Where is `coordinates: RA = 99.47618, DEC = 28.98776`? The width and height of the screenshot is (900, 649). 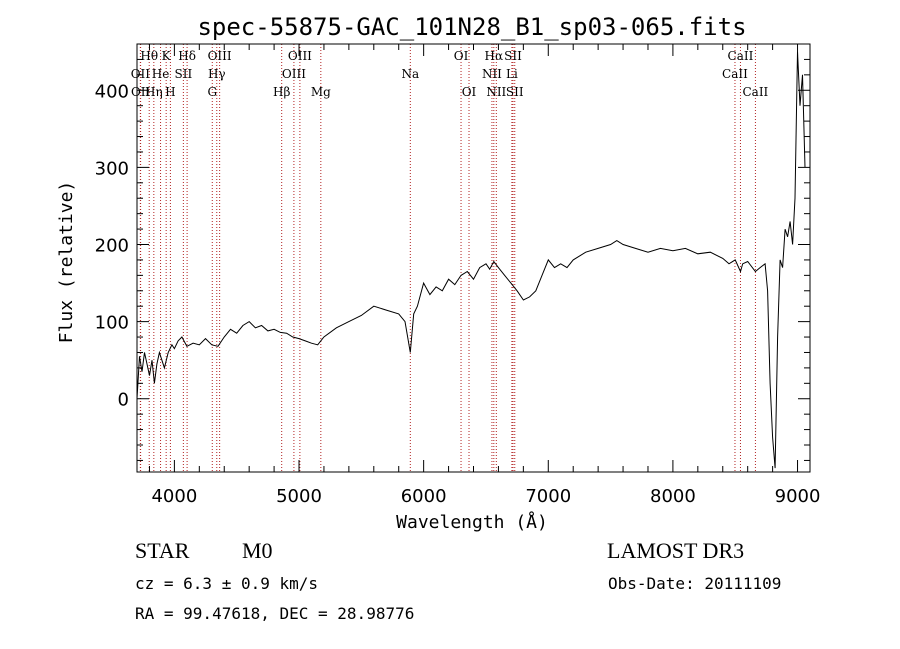
coordinates: RA = 99.47618, DEC = 28.98776 is located at coordinates (275, 613).